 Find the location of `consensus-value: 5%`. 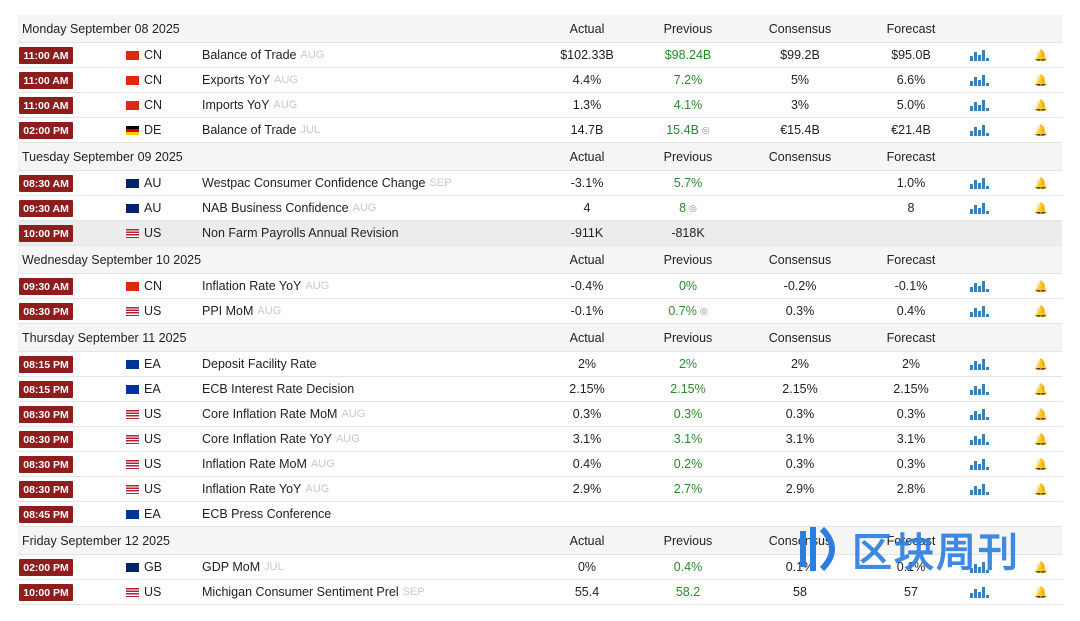

consensus-value: 5% is located at coordinates (800, 80).